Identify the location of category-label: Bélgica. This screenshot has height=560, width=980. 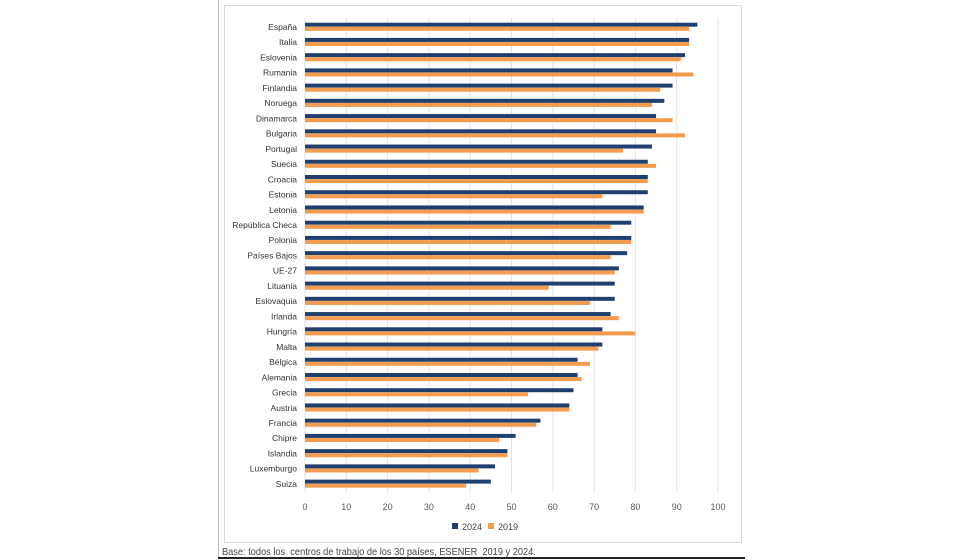
(283, 362).